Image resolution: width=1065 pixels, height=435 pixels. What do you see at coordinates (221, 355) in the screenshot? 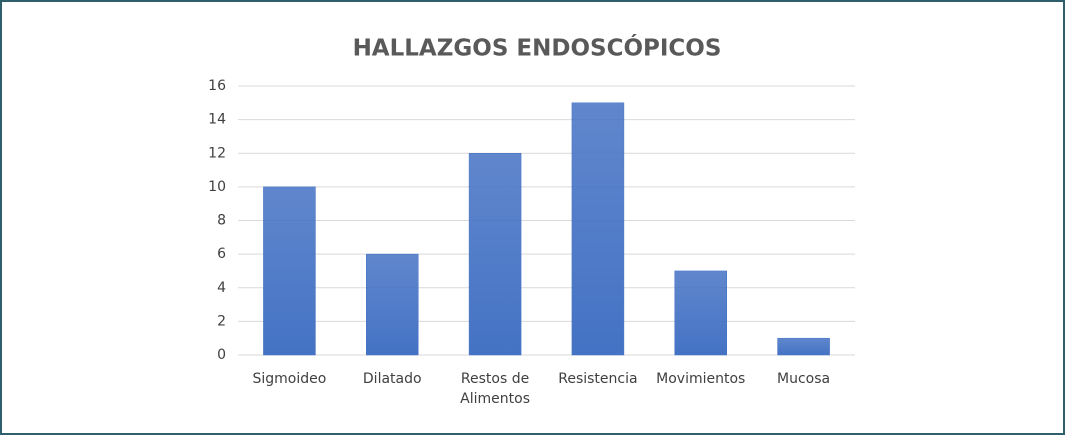
I see `y-tick-label: 0` at bounding box center [221, 355].